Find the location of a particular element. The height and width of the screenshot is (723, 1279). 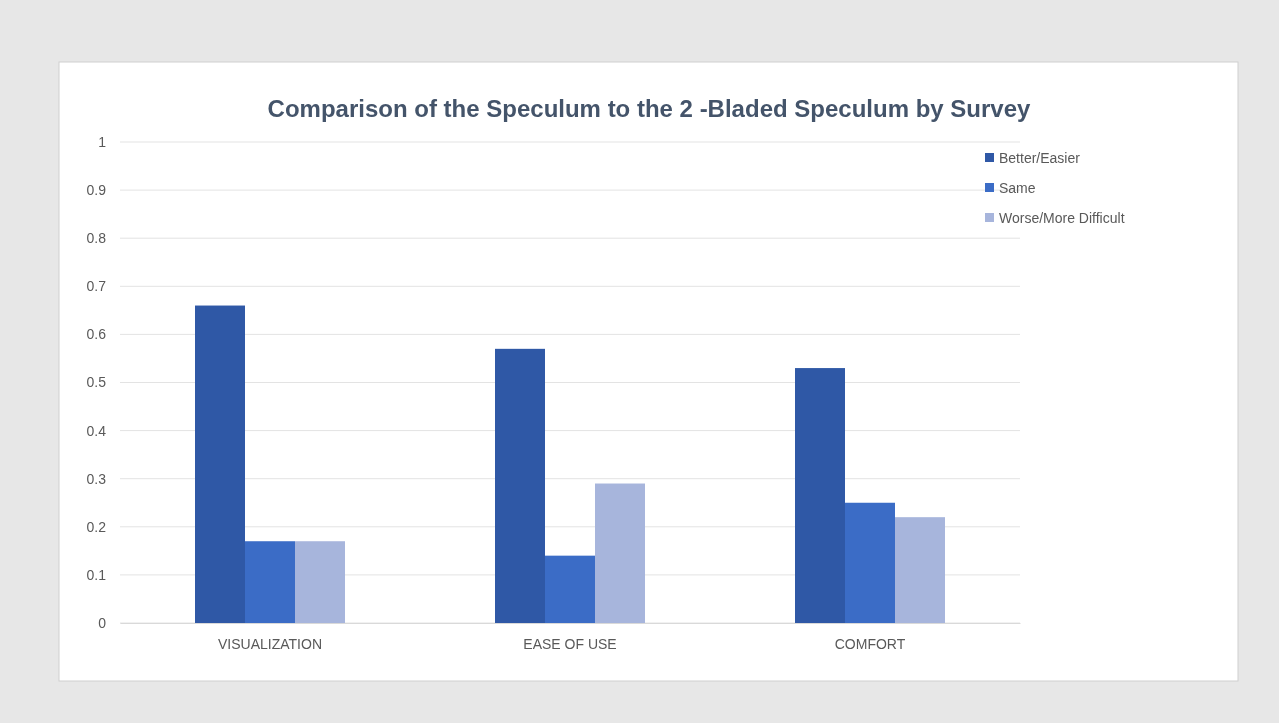

legend-label: Same is located at coordinates (1017, 188).